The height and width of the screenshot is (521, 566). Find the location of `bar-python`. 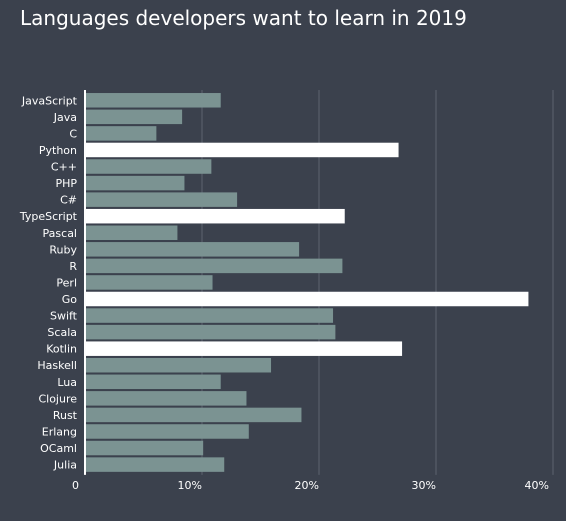

bar-python is located at coordinates (242, 150).